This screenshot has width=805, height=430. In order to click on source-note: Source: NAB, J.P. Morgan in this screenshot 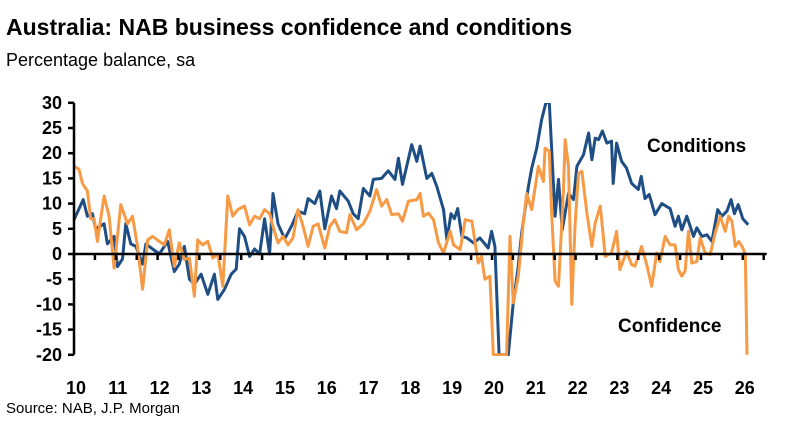, I will do `click(93, 408)`.